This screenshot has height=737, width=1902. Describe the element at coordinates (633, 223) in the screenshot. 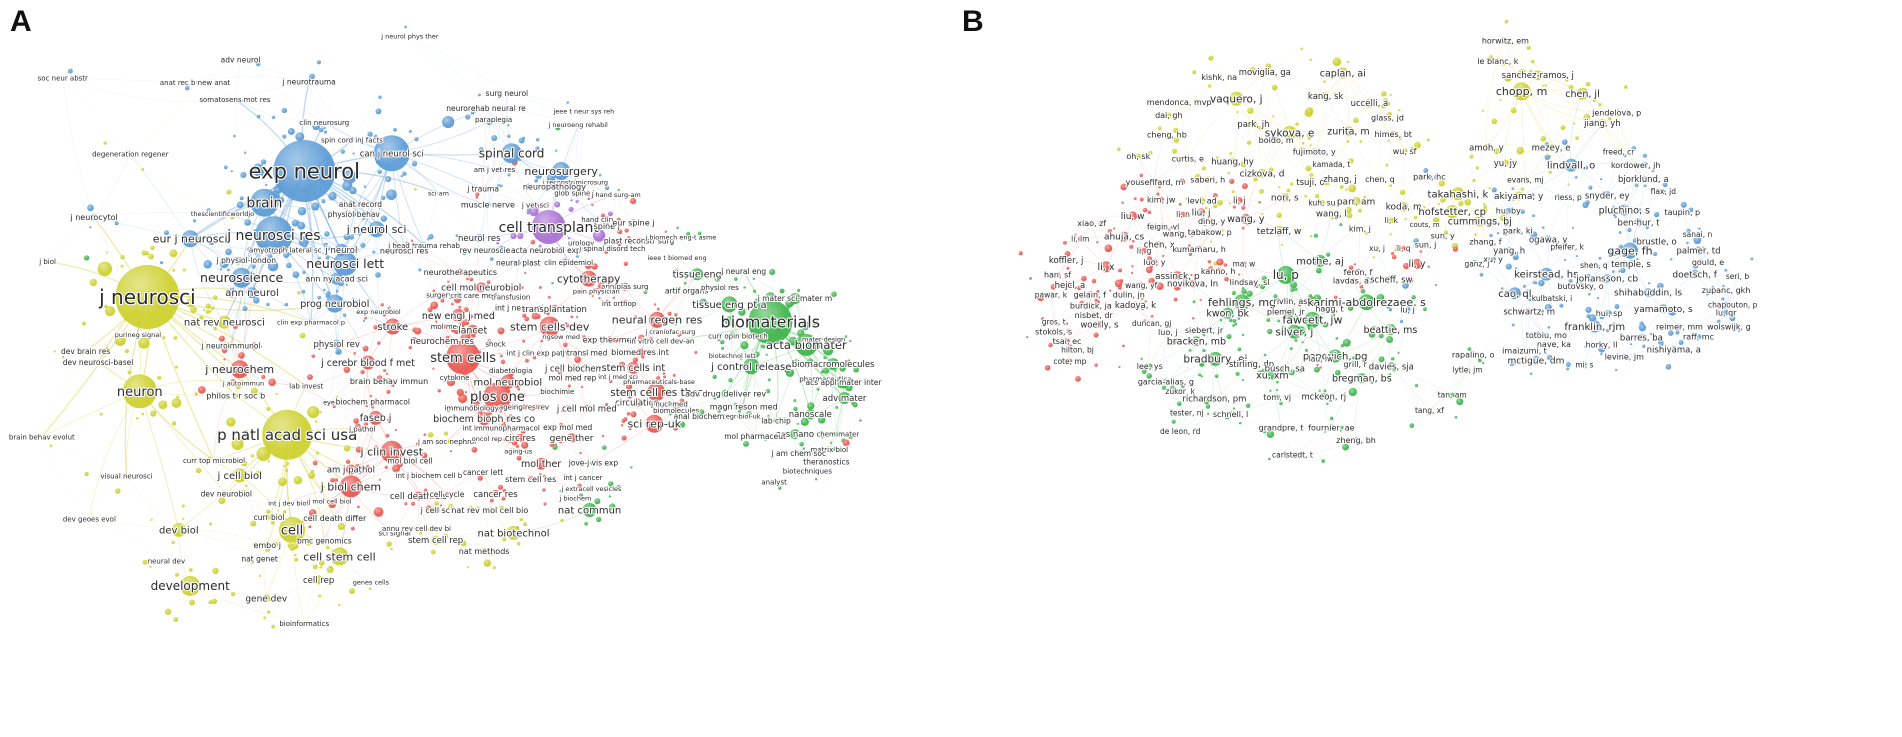

I see `network-node: eur spine j` at that location.